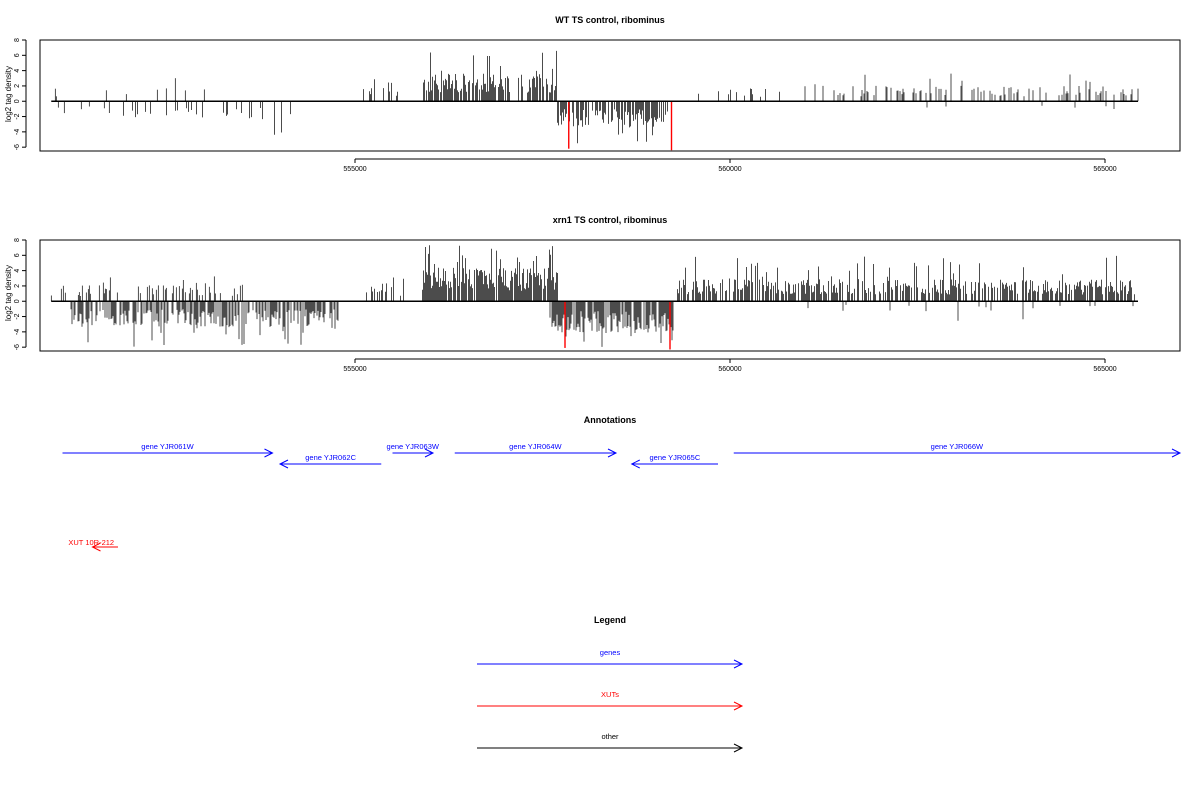 This screenshot has height=800, width=1200. What do you see at coordinates (17, 147) in the screenshot?
I see `wt-track-y-tick-label: -6` at bounding box center [17, 147].